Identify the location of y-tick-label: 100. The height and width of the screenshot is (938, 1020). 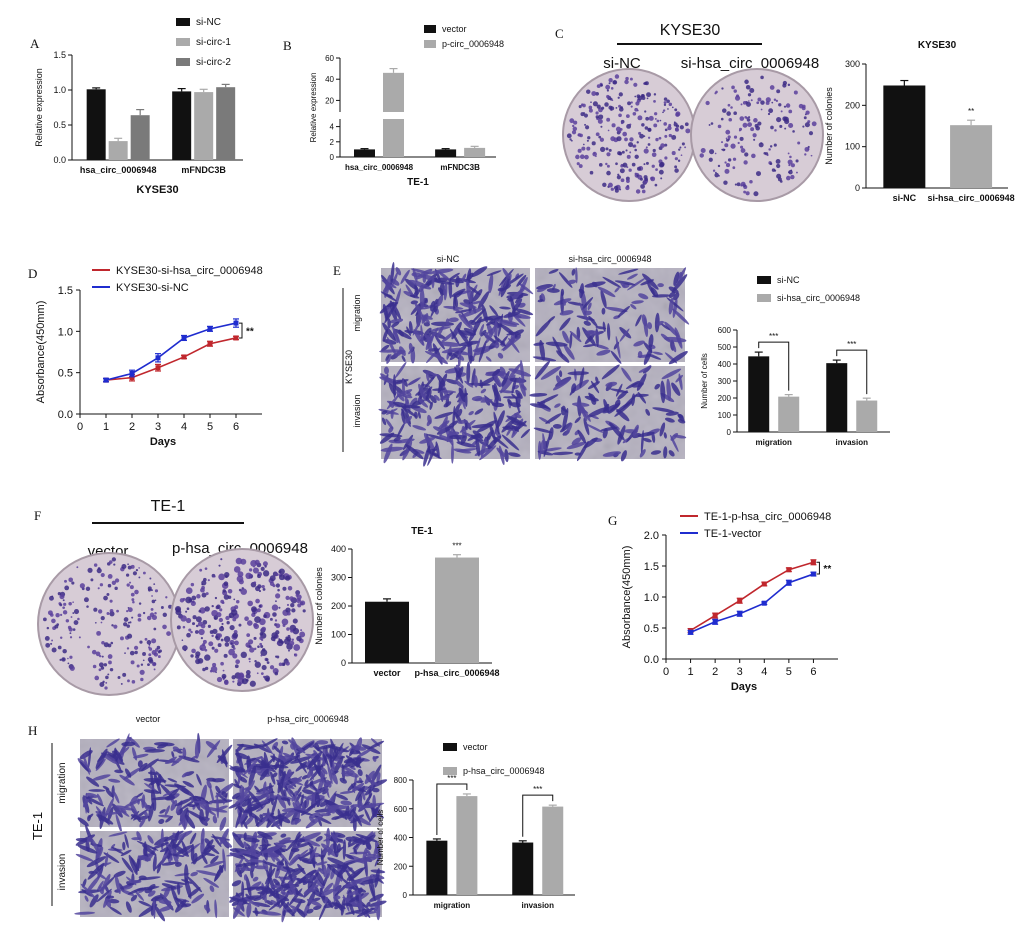
(725, 415).